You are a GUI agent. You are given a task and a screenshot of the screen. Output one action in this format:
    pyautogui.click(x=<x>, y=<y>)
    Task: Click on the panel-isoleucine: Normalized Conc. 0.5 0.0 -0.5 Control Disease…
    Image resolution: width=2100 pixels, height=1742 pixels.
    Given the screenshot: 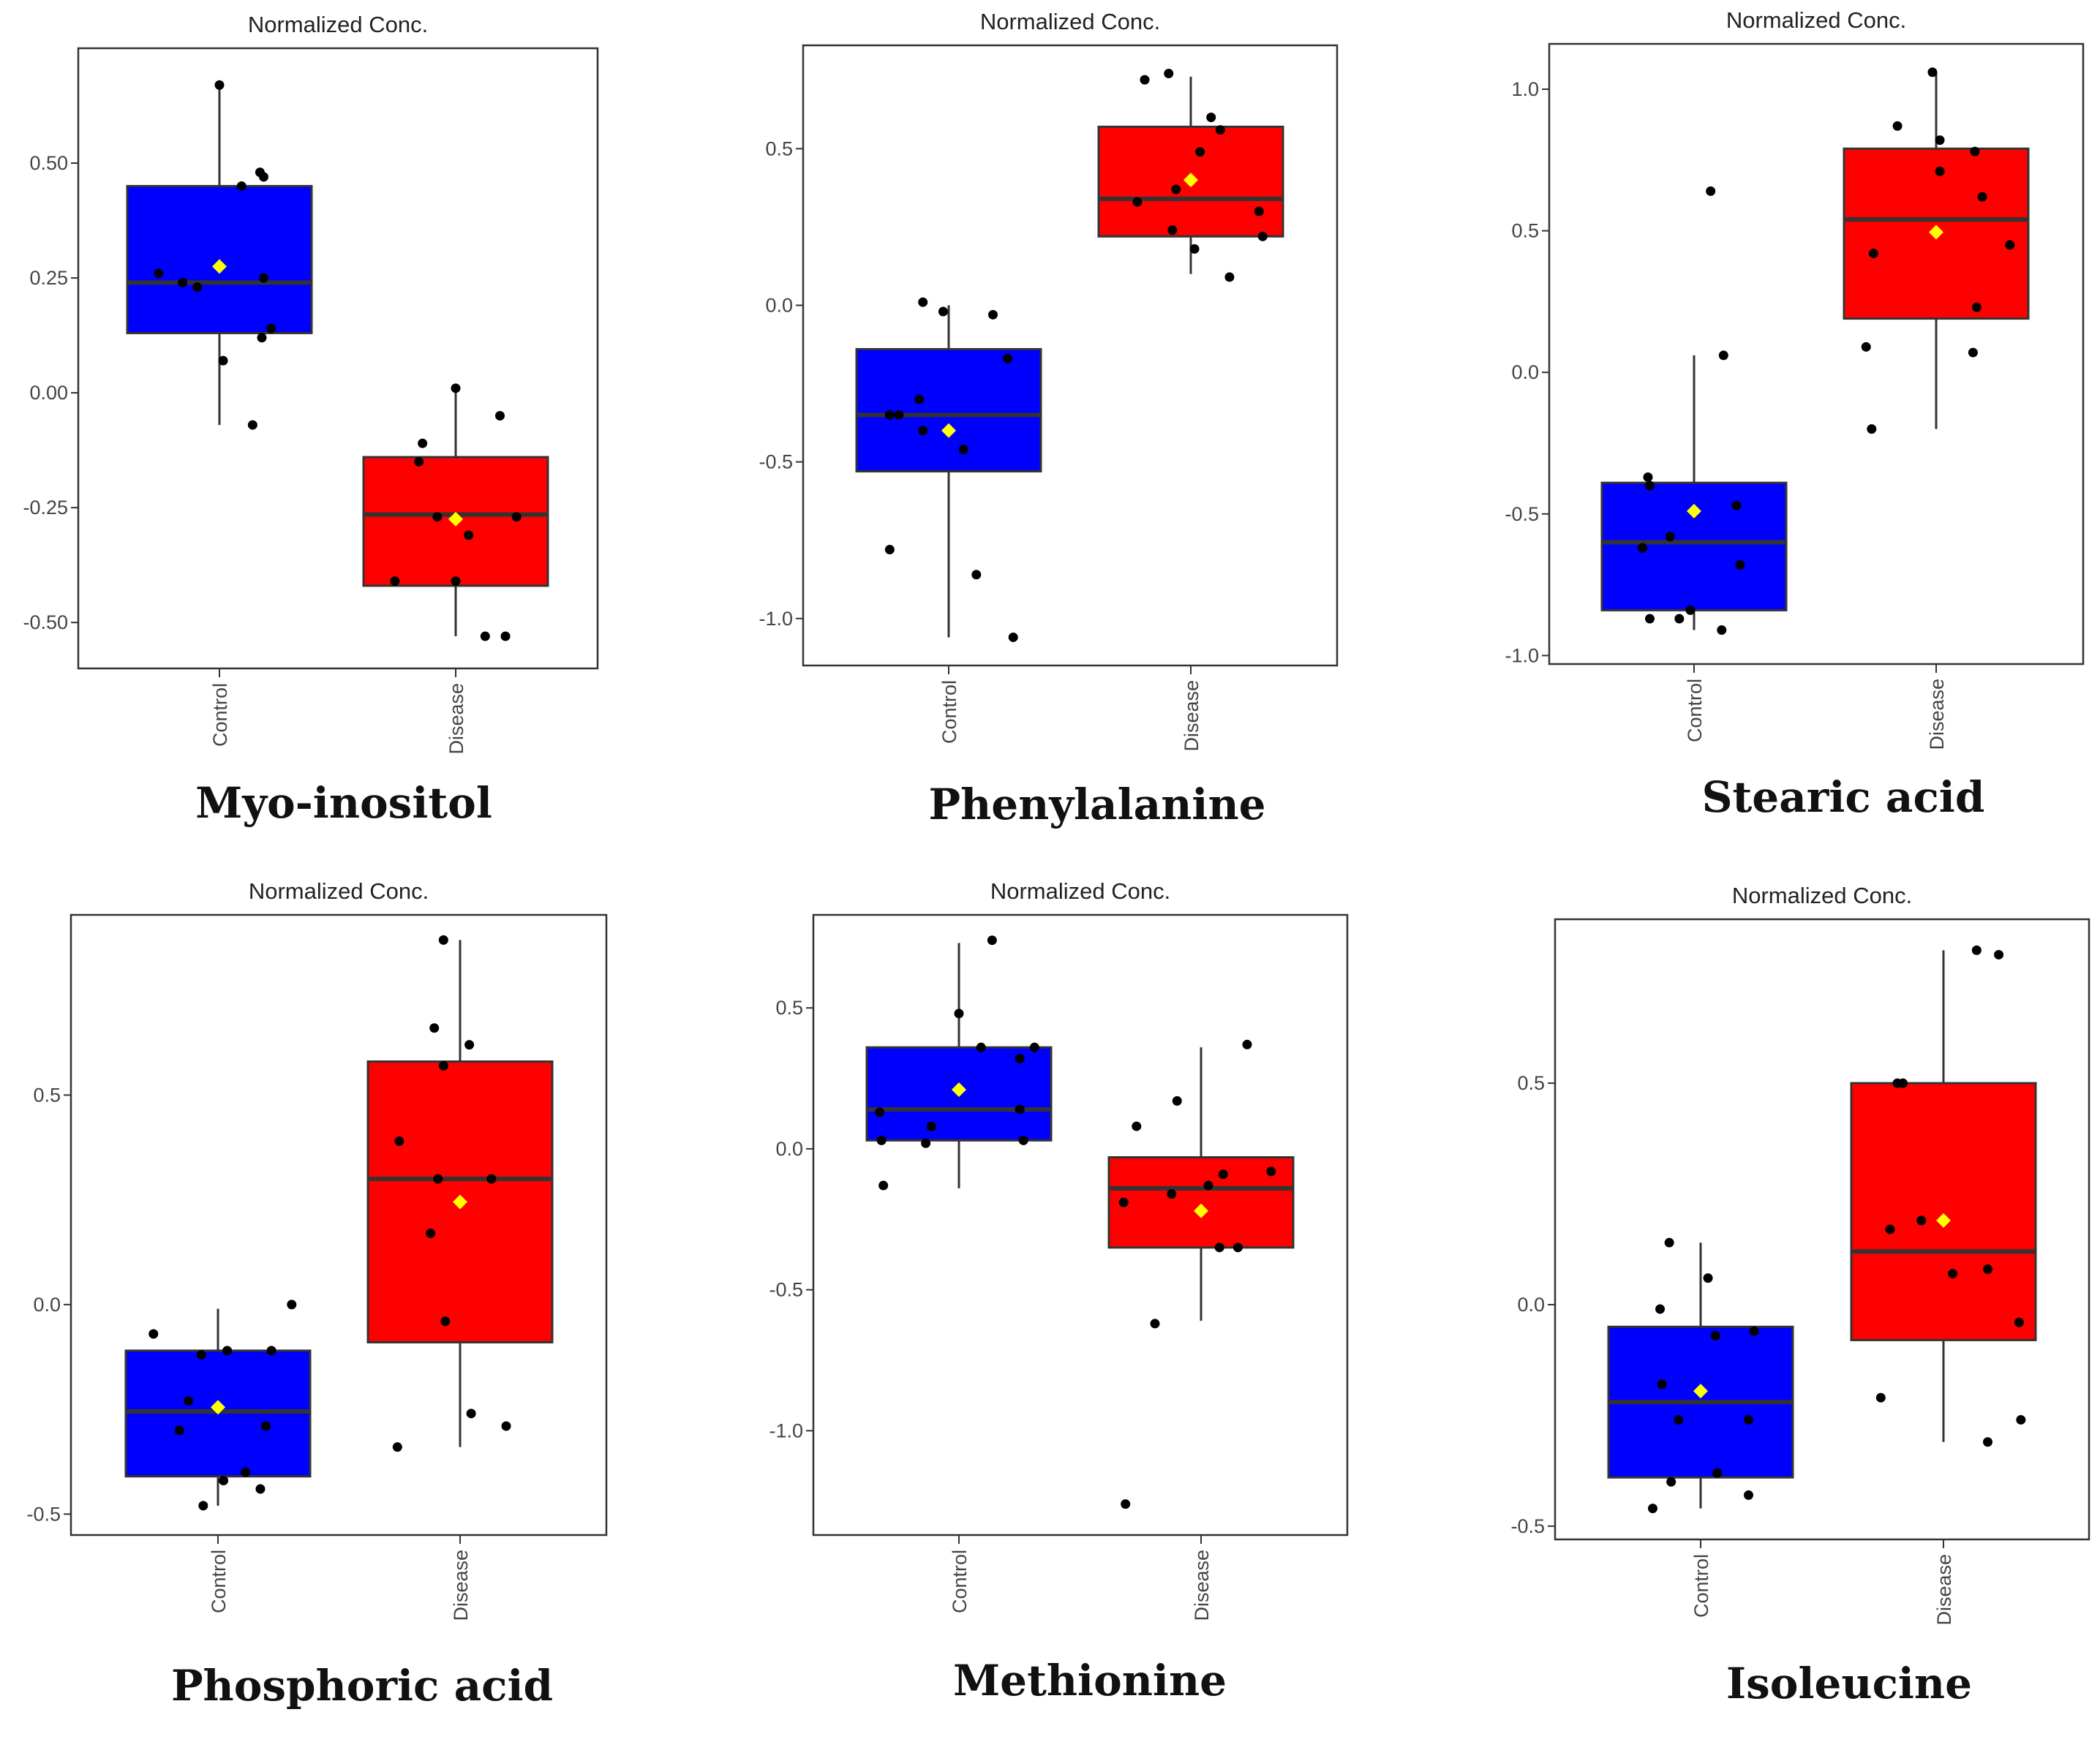 What is the action you would take?
    pyautogui.click(x=1800, y=1295)
    